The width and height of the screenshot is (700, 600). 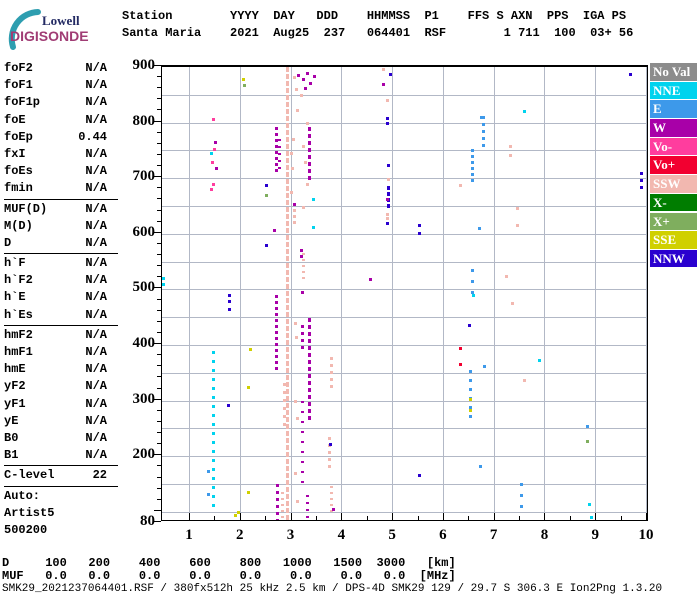 I want to click on y-axis-label: 900, so click(x=144, y=65).